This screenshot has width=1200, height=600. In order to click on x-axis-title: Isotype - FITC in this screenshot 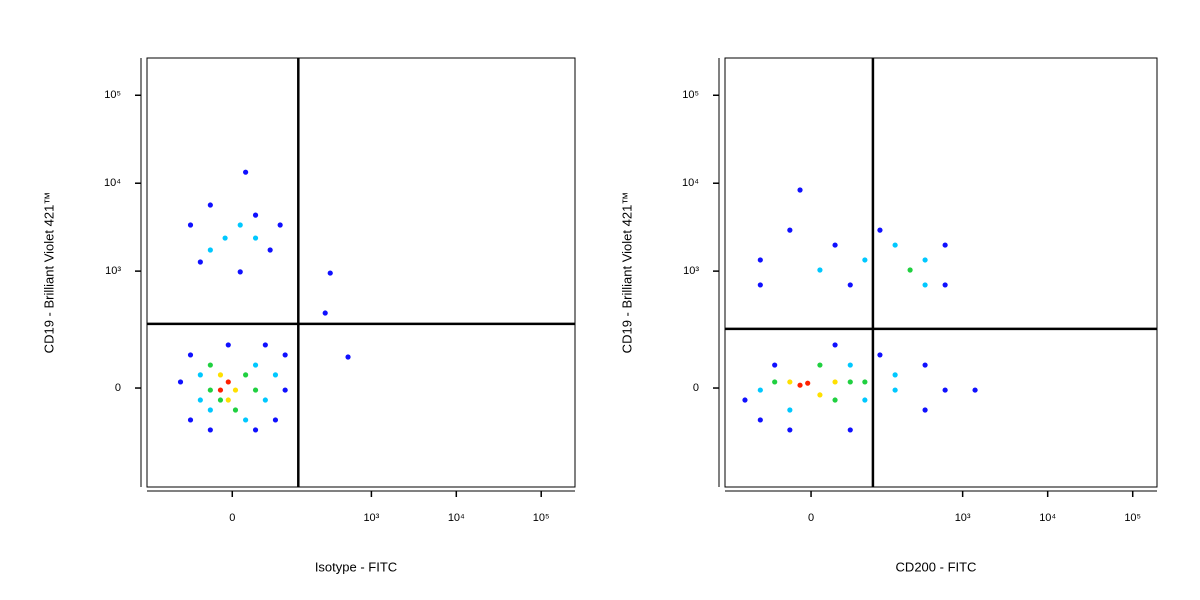, I will do `click(356, 566)`.